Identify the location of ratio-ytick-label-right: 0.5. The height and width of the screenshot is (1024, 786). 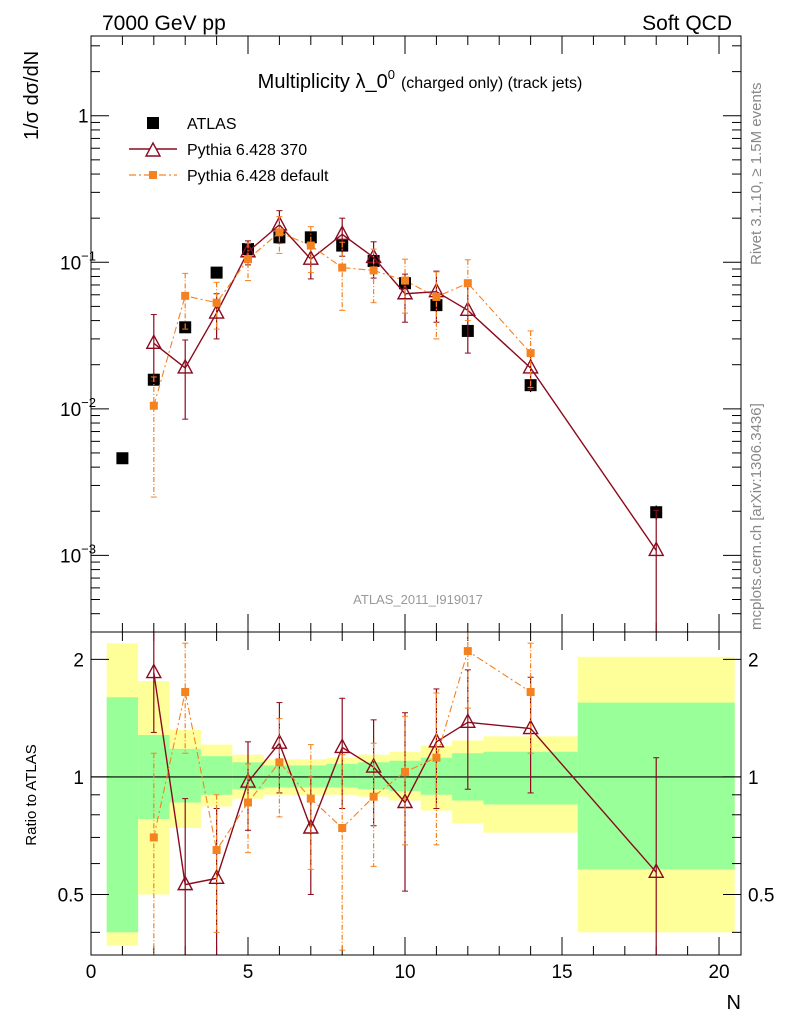
(761, 896).